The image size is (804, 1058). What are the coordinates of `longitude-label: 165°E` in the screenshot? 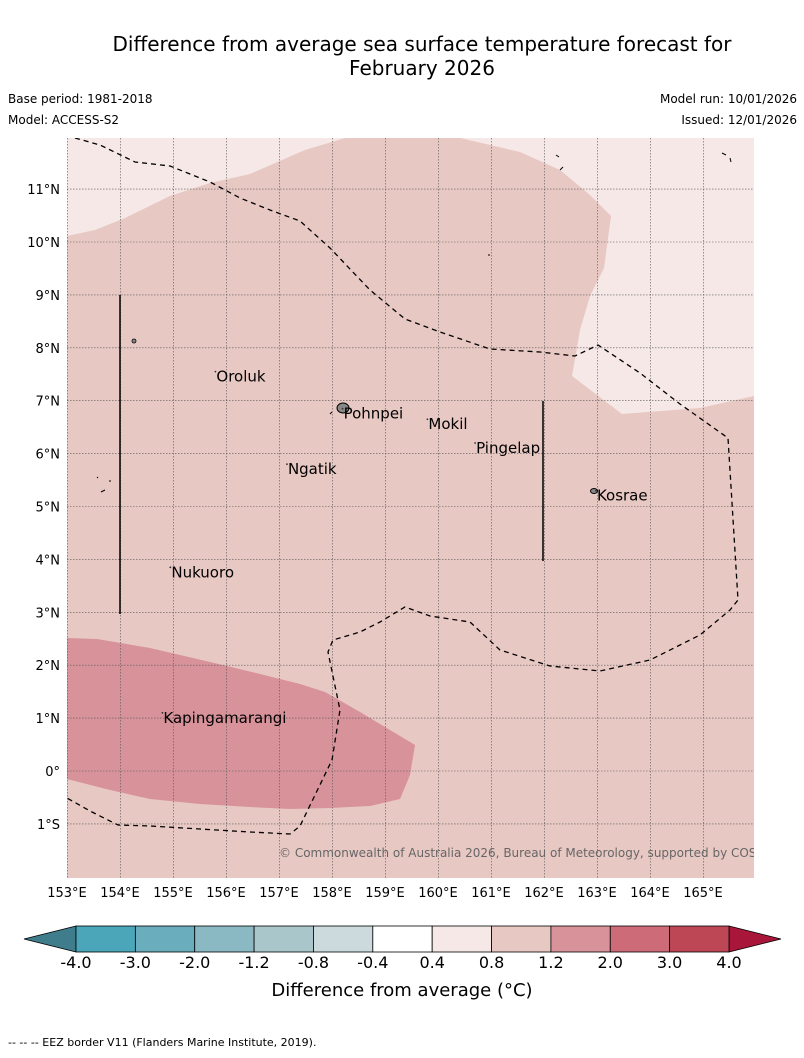 It's located at (703, 893).